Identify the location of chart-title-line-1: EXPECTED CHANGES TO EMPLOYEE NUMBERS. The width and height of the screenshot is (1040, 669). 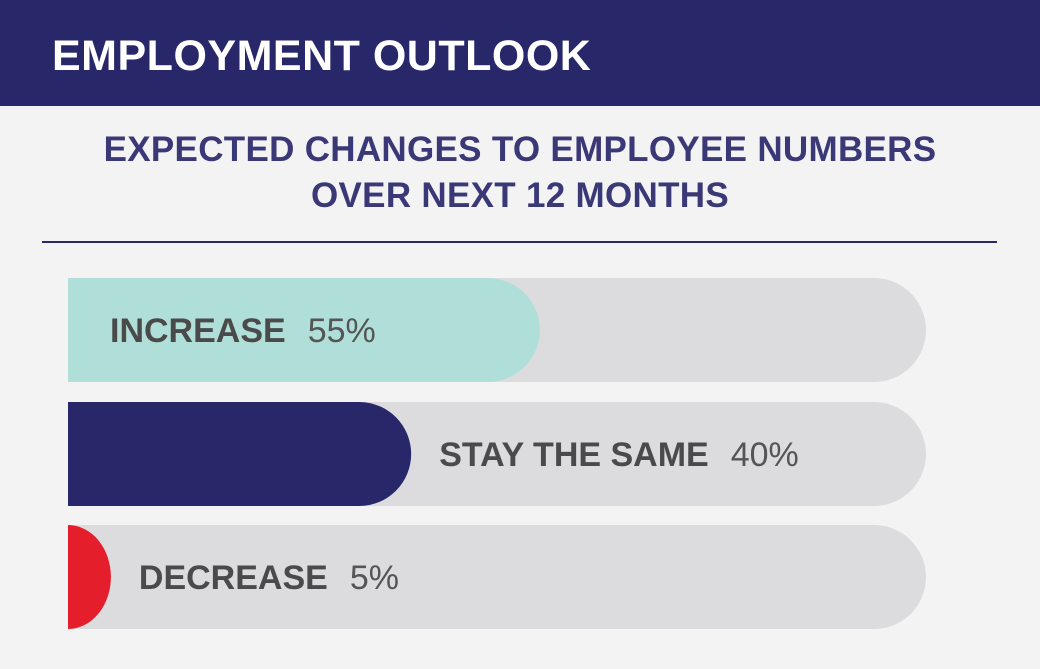
(520, 149).